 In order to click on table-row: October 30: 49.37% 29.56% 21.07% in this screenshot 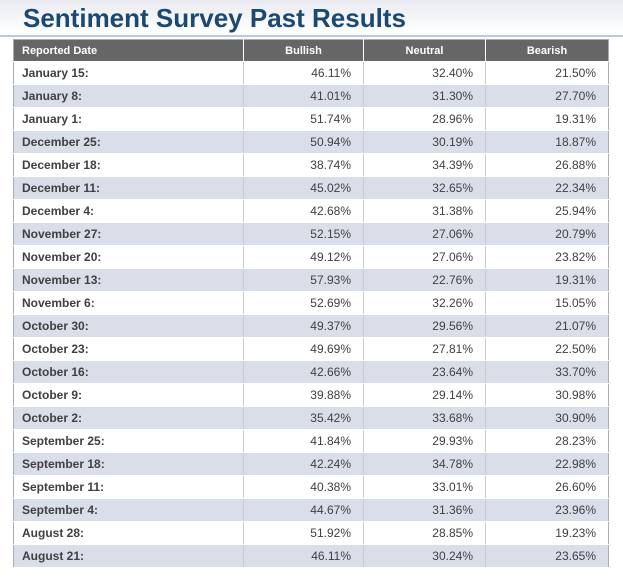, I will do `click(311, 326)`.